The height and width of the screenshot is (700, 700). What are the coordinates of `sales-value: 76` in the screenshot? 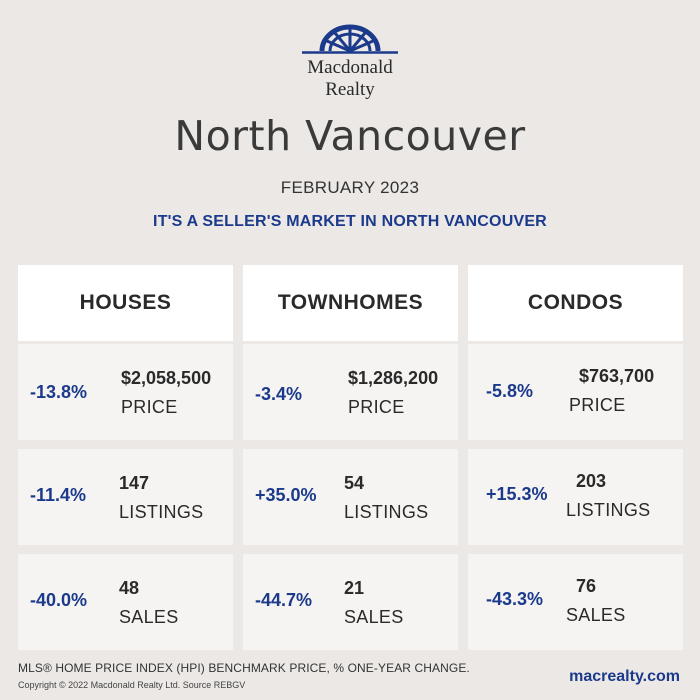 It's located at (586, 586).